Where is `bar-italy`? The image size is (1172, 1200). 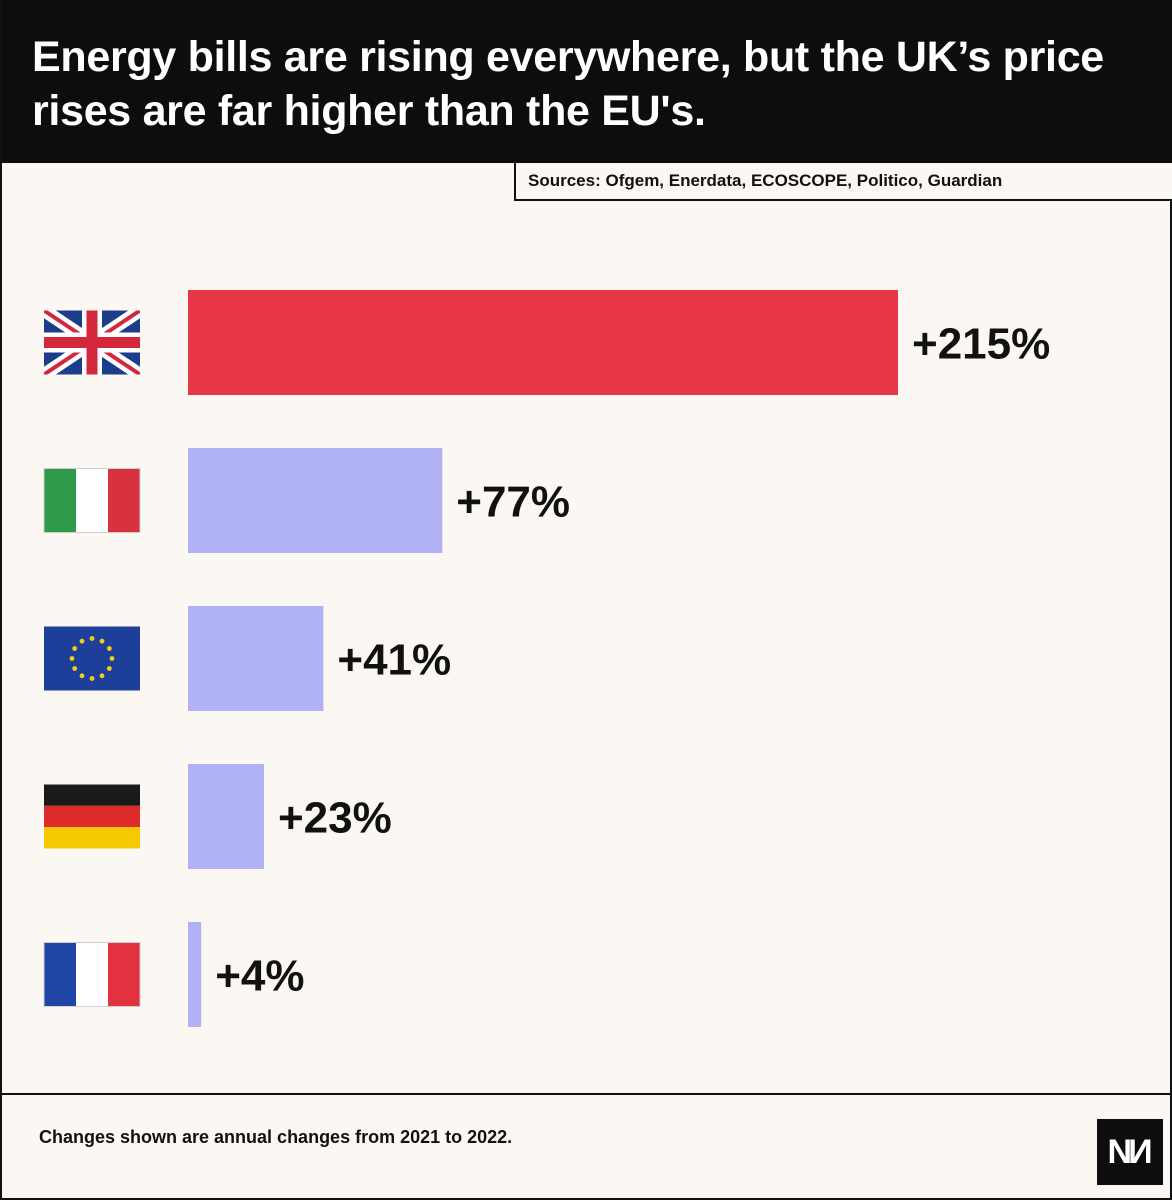
bar-italy is located at coordinates (315, 500).